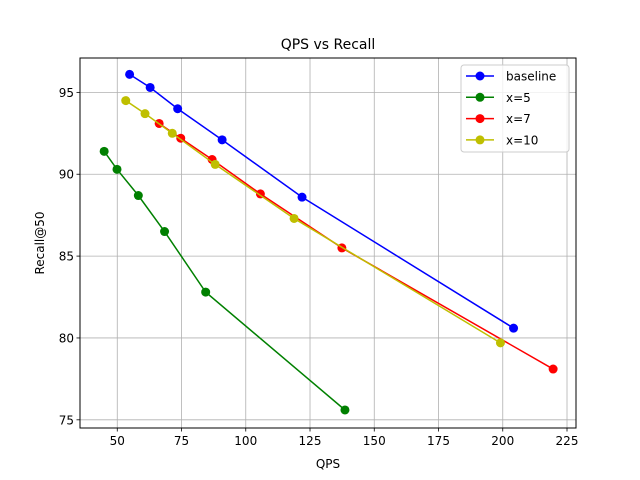 Image resolution: width=640 pixels, height=480 pixels. I want to click on x-tick-label: 200, so click(502, 441).